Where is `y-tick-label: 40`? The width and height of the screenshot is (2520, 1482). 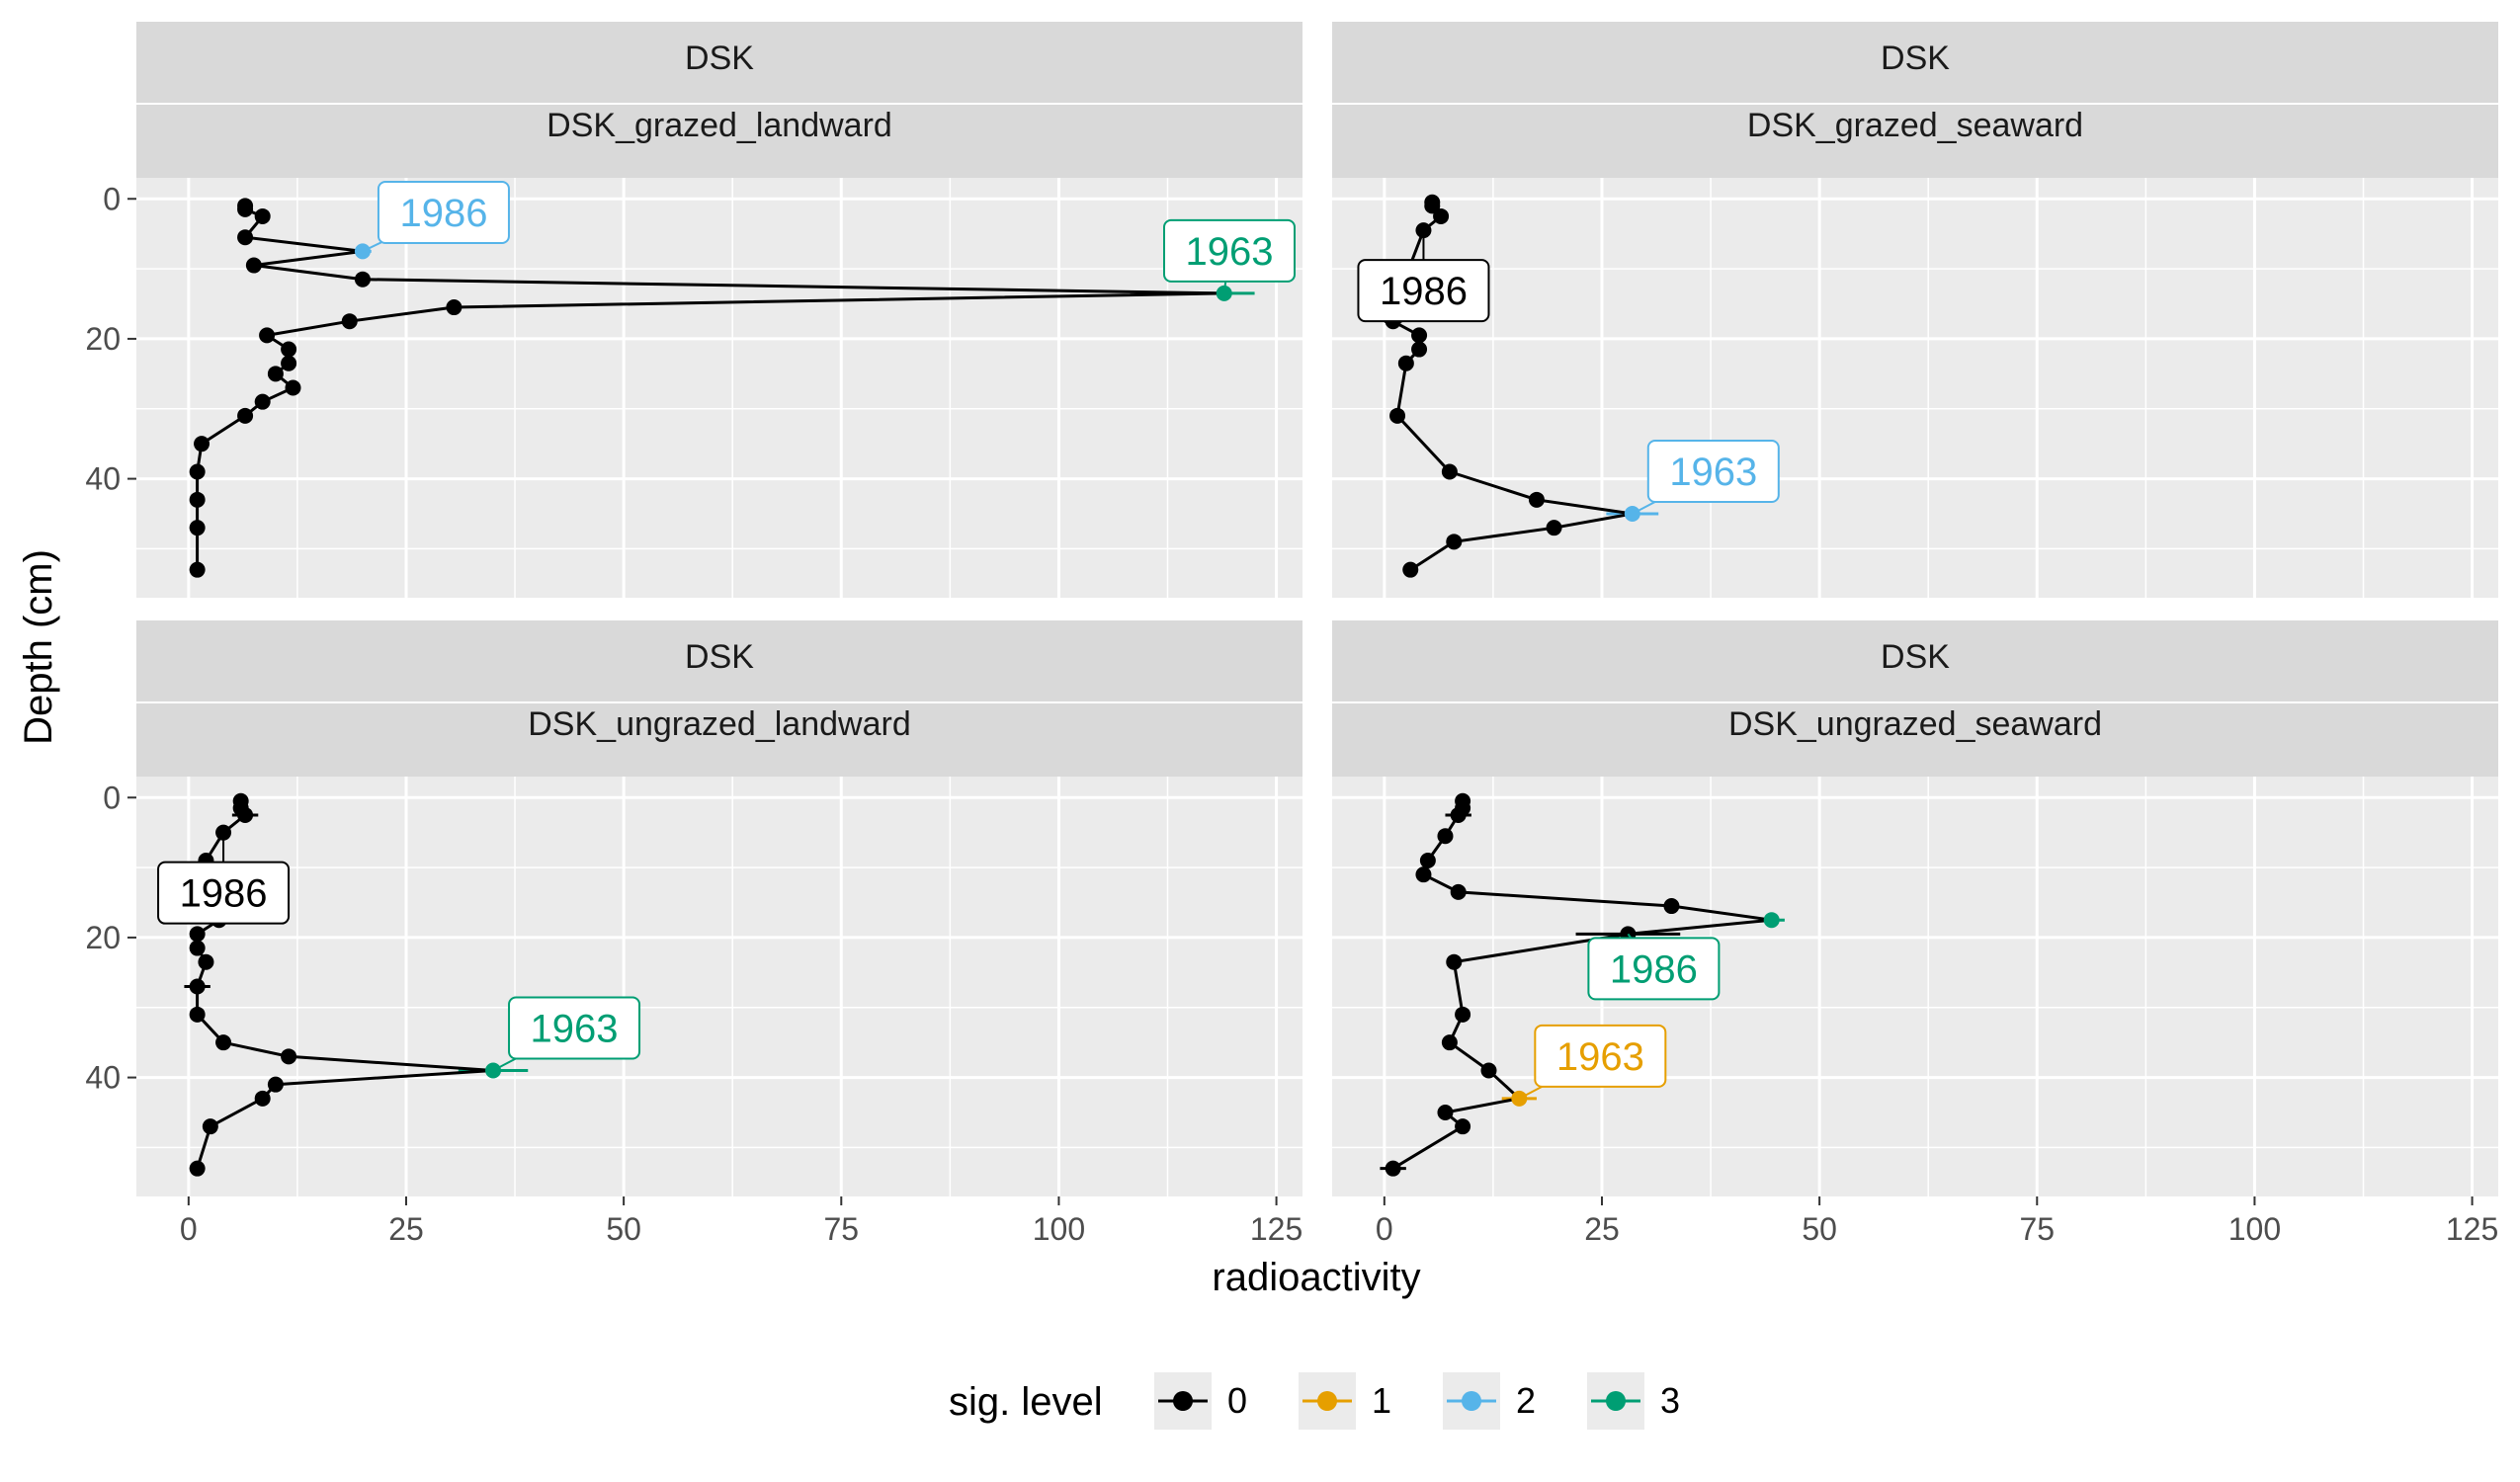
y-tick-label: 40 is located at coordinates (103, 479).